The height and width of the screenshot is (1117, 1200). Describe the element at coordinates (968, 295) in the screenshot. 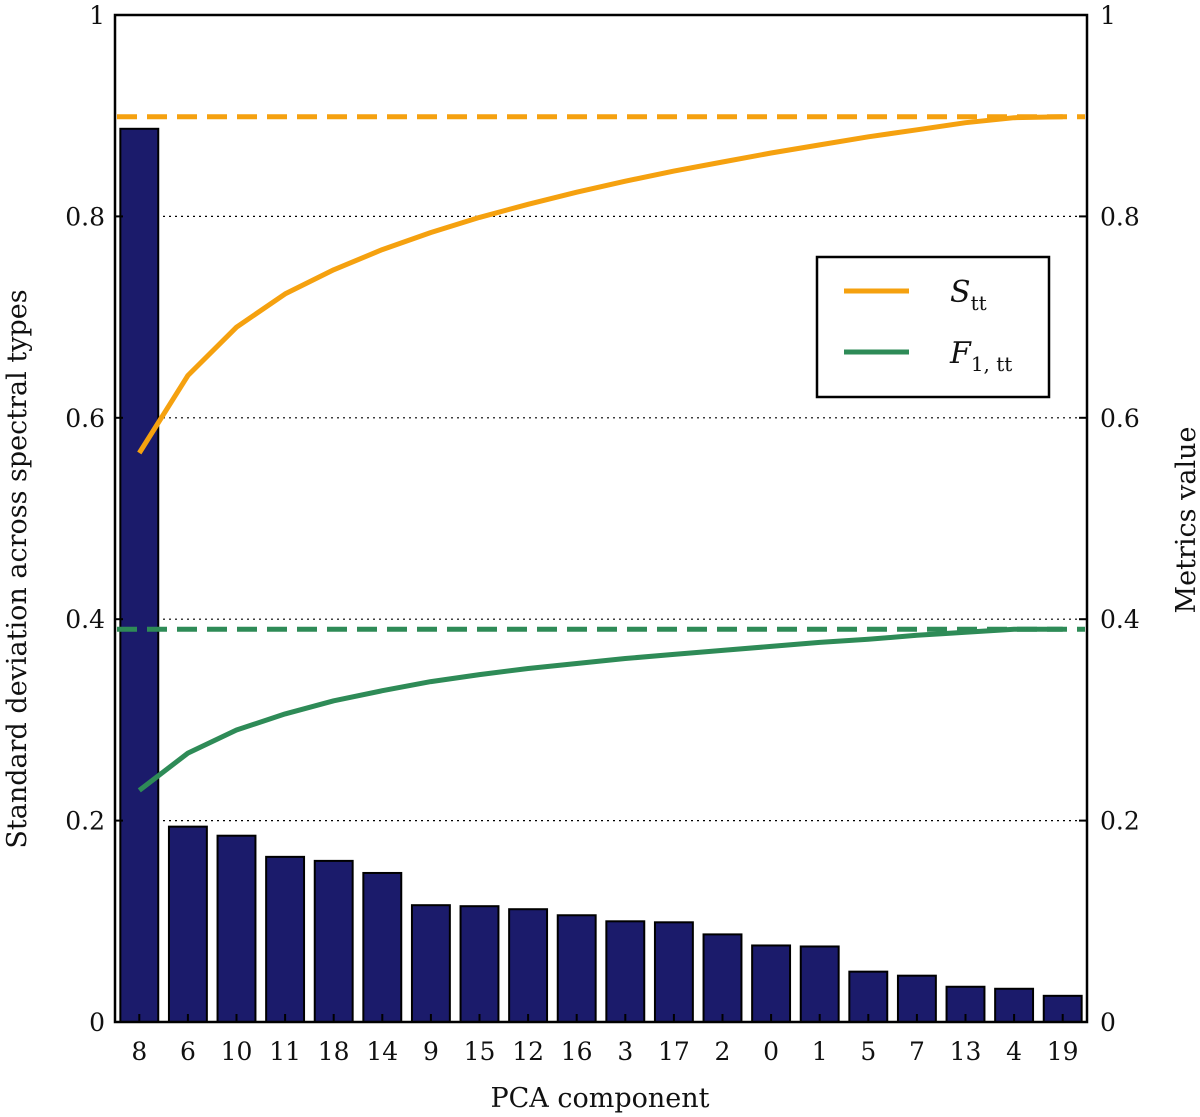

I see `legend-label-s-tt: Stt` at that location.